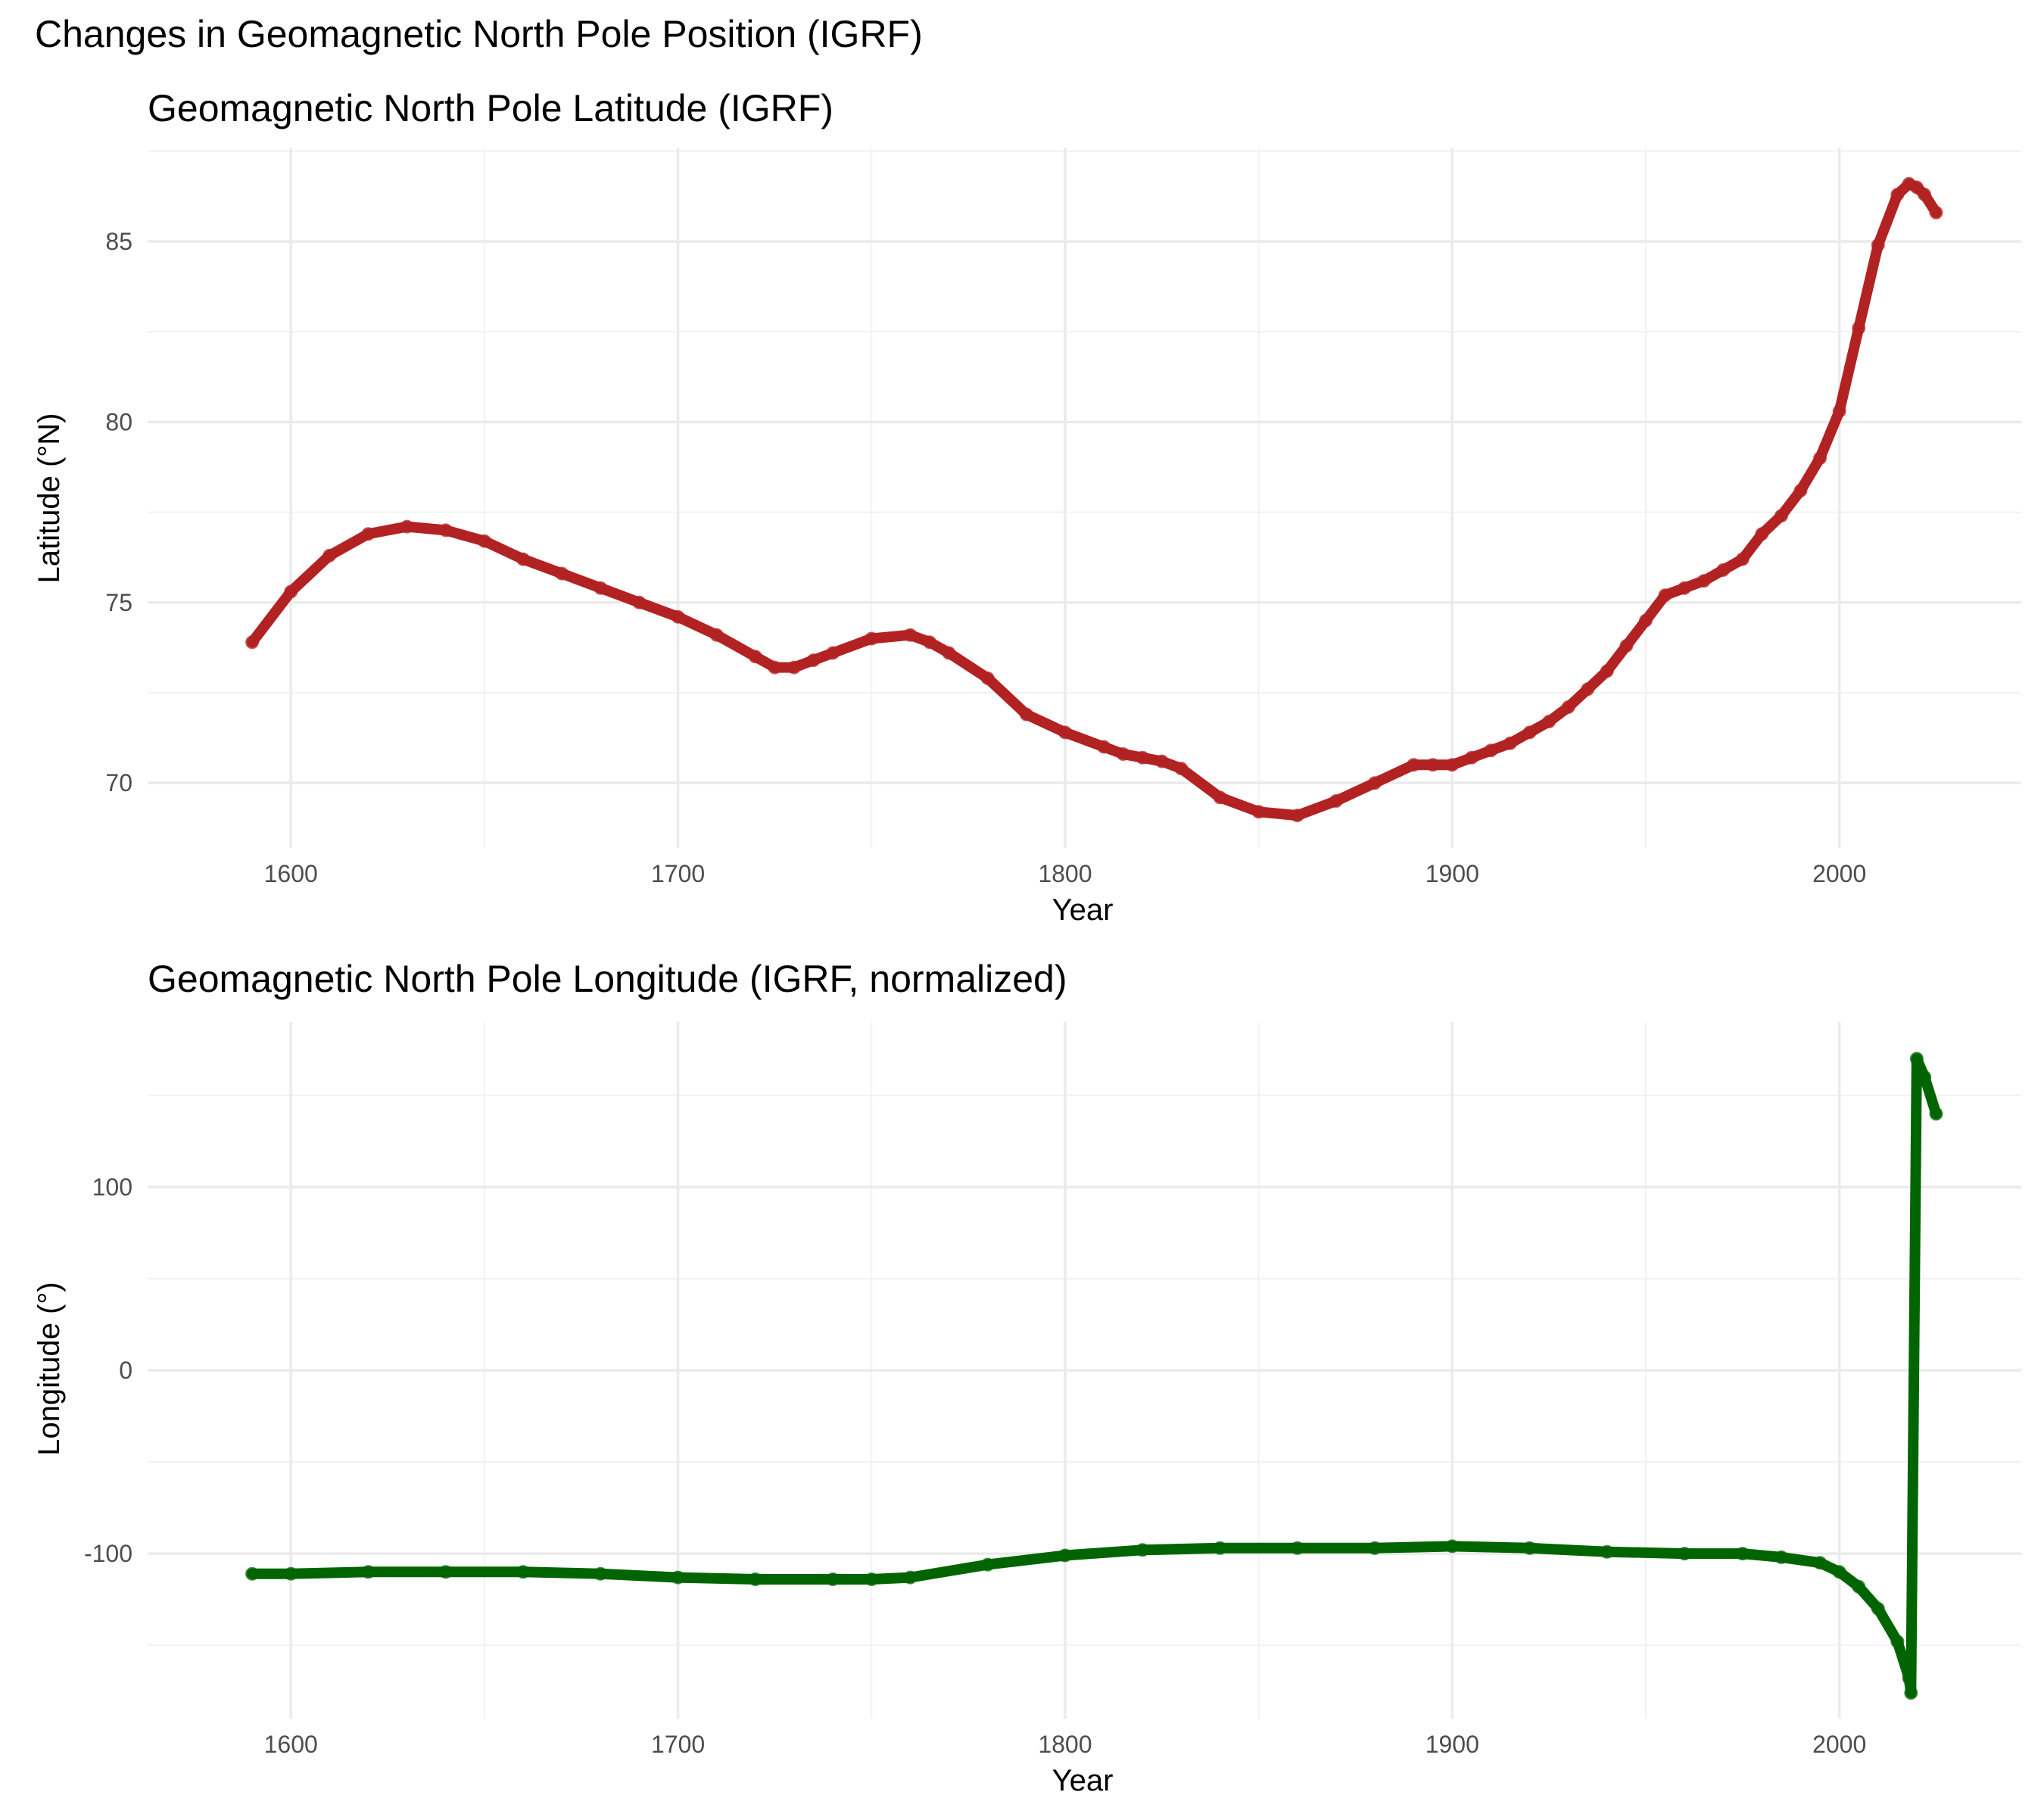 This screenshot has width=2044, height=1817. Describe the element at coordinates (118, 782) in the screenshot. I see `latitude-y-tick-label: 70` at that location.